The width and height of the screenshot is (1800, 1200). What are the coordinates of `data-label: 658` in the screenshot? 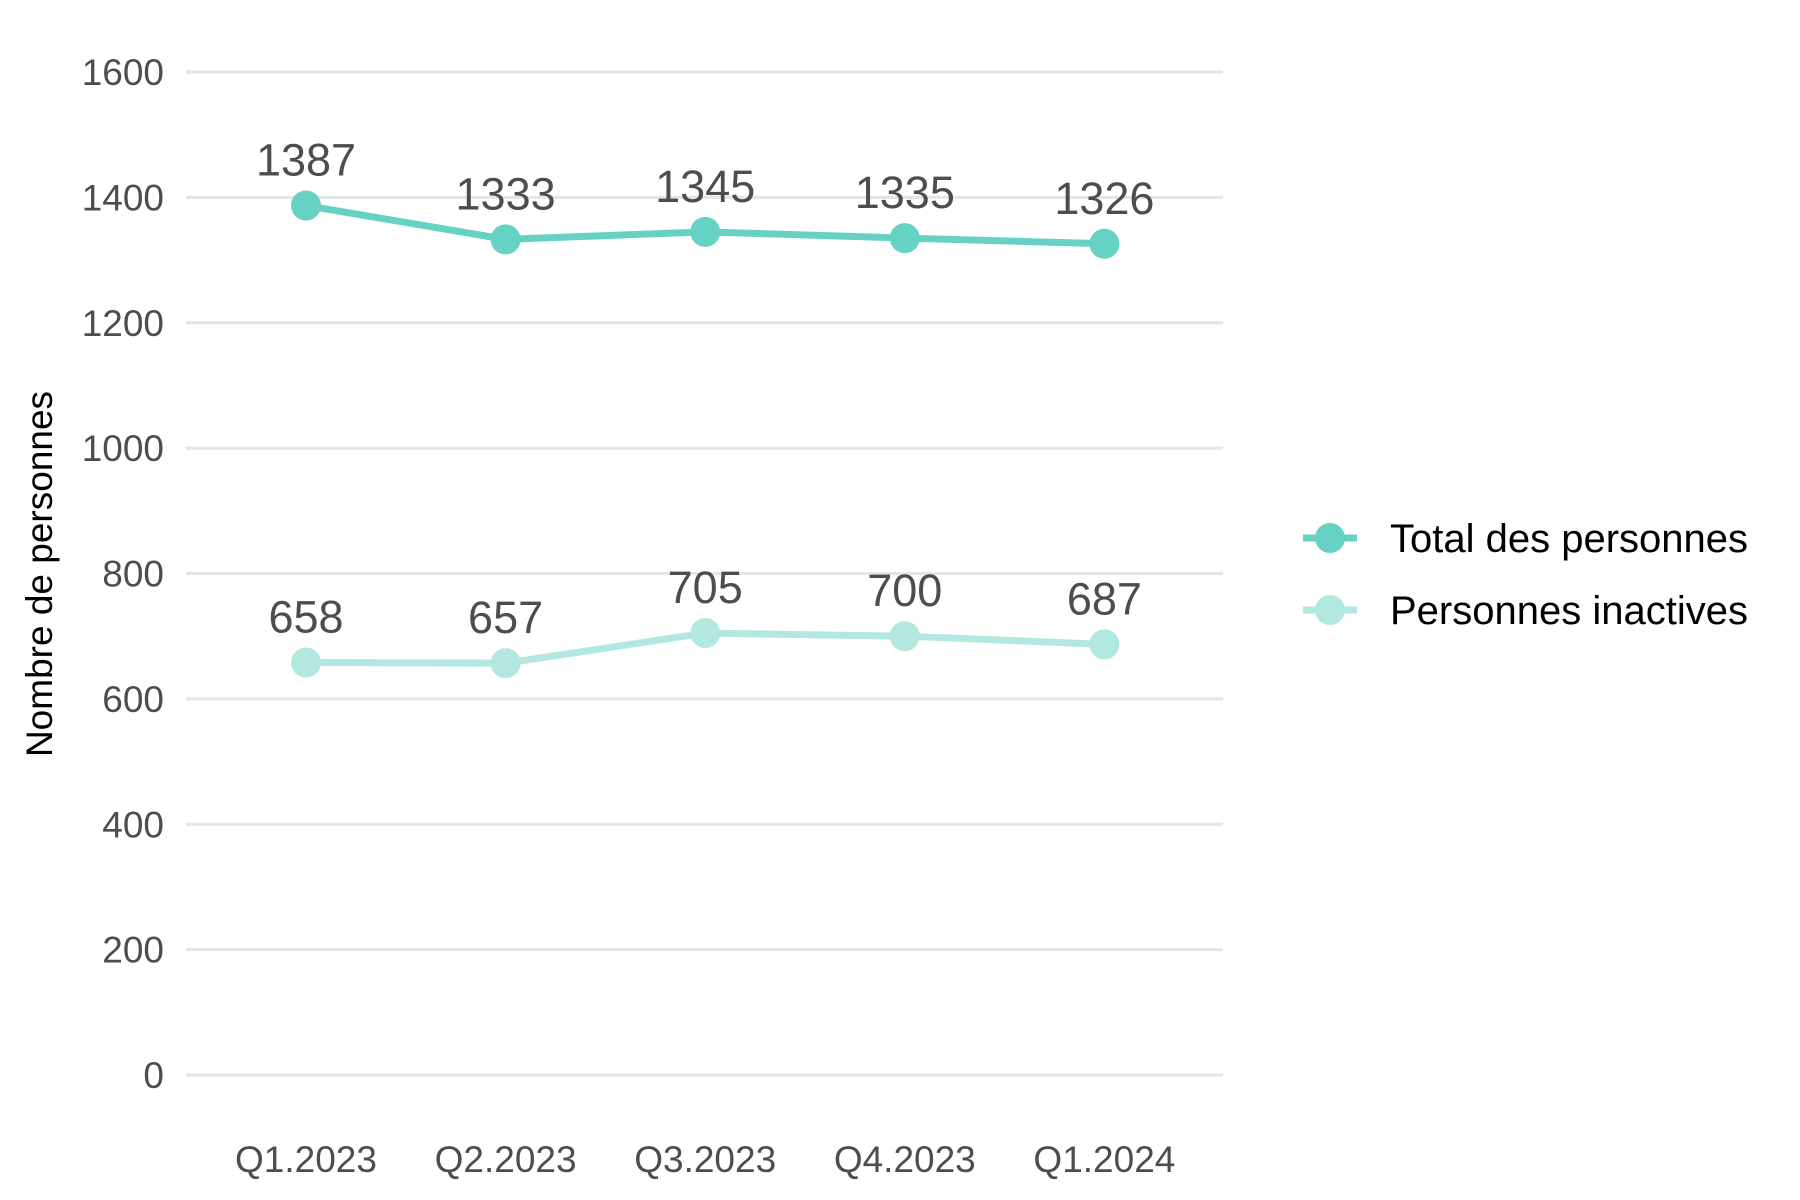 It's located at (305, 617).